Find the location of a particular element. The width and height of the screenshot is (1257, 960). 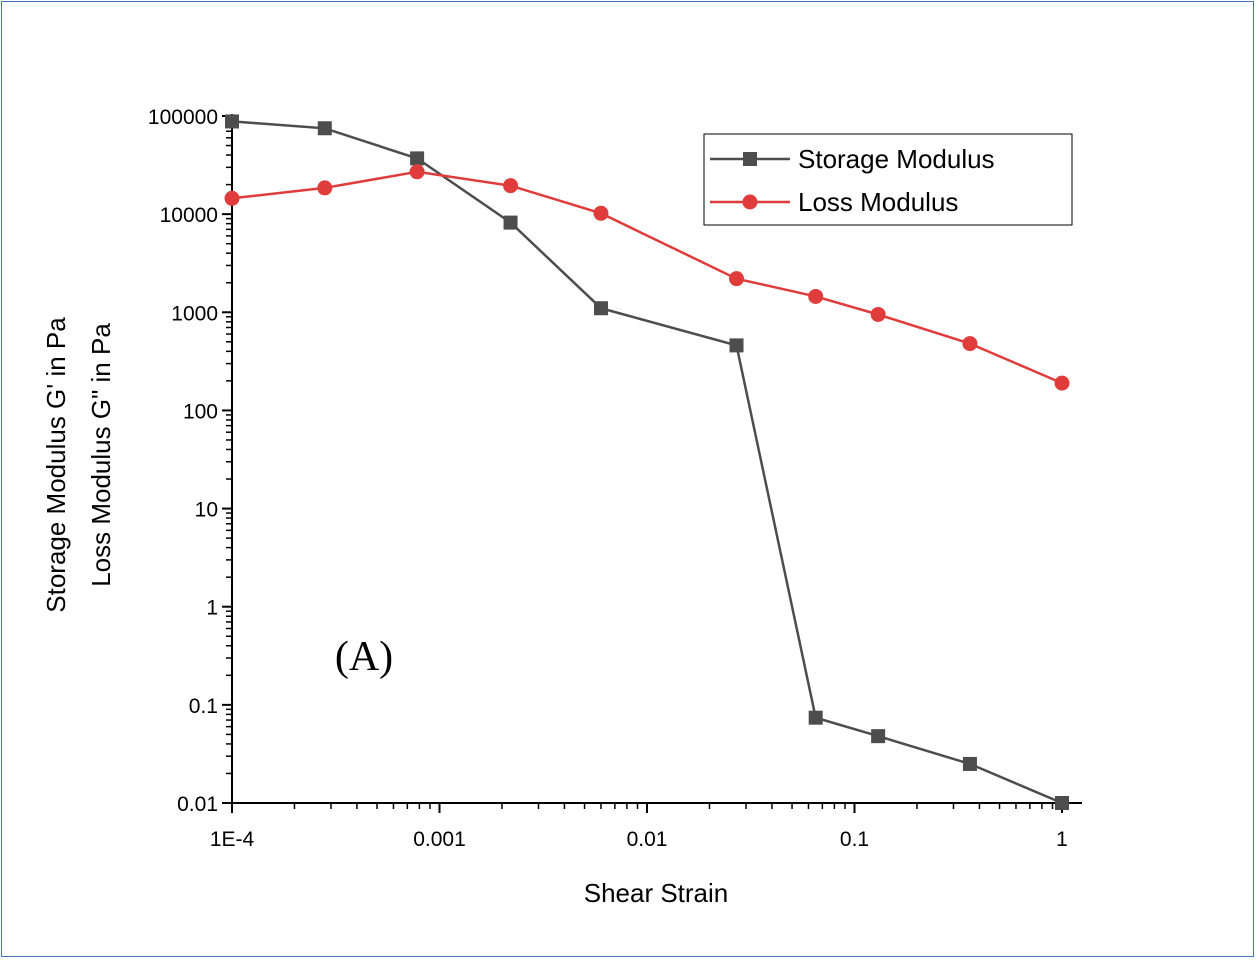

x-tick-label: 0.001 is located at coordinates (439, 839).